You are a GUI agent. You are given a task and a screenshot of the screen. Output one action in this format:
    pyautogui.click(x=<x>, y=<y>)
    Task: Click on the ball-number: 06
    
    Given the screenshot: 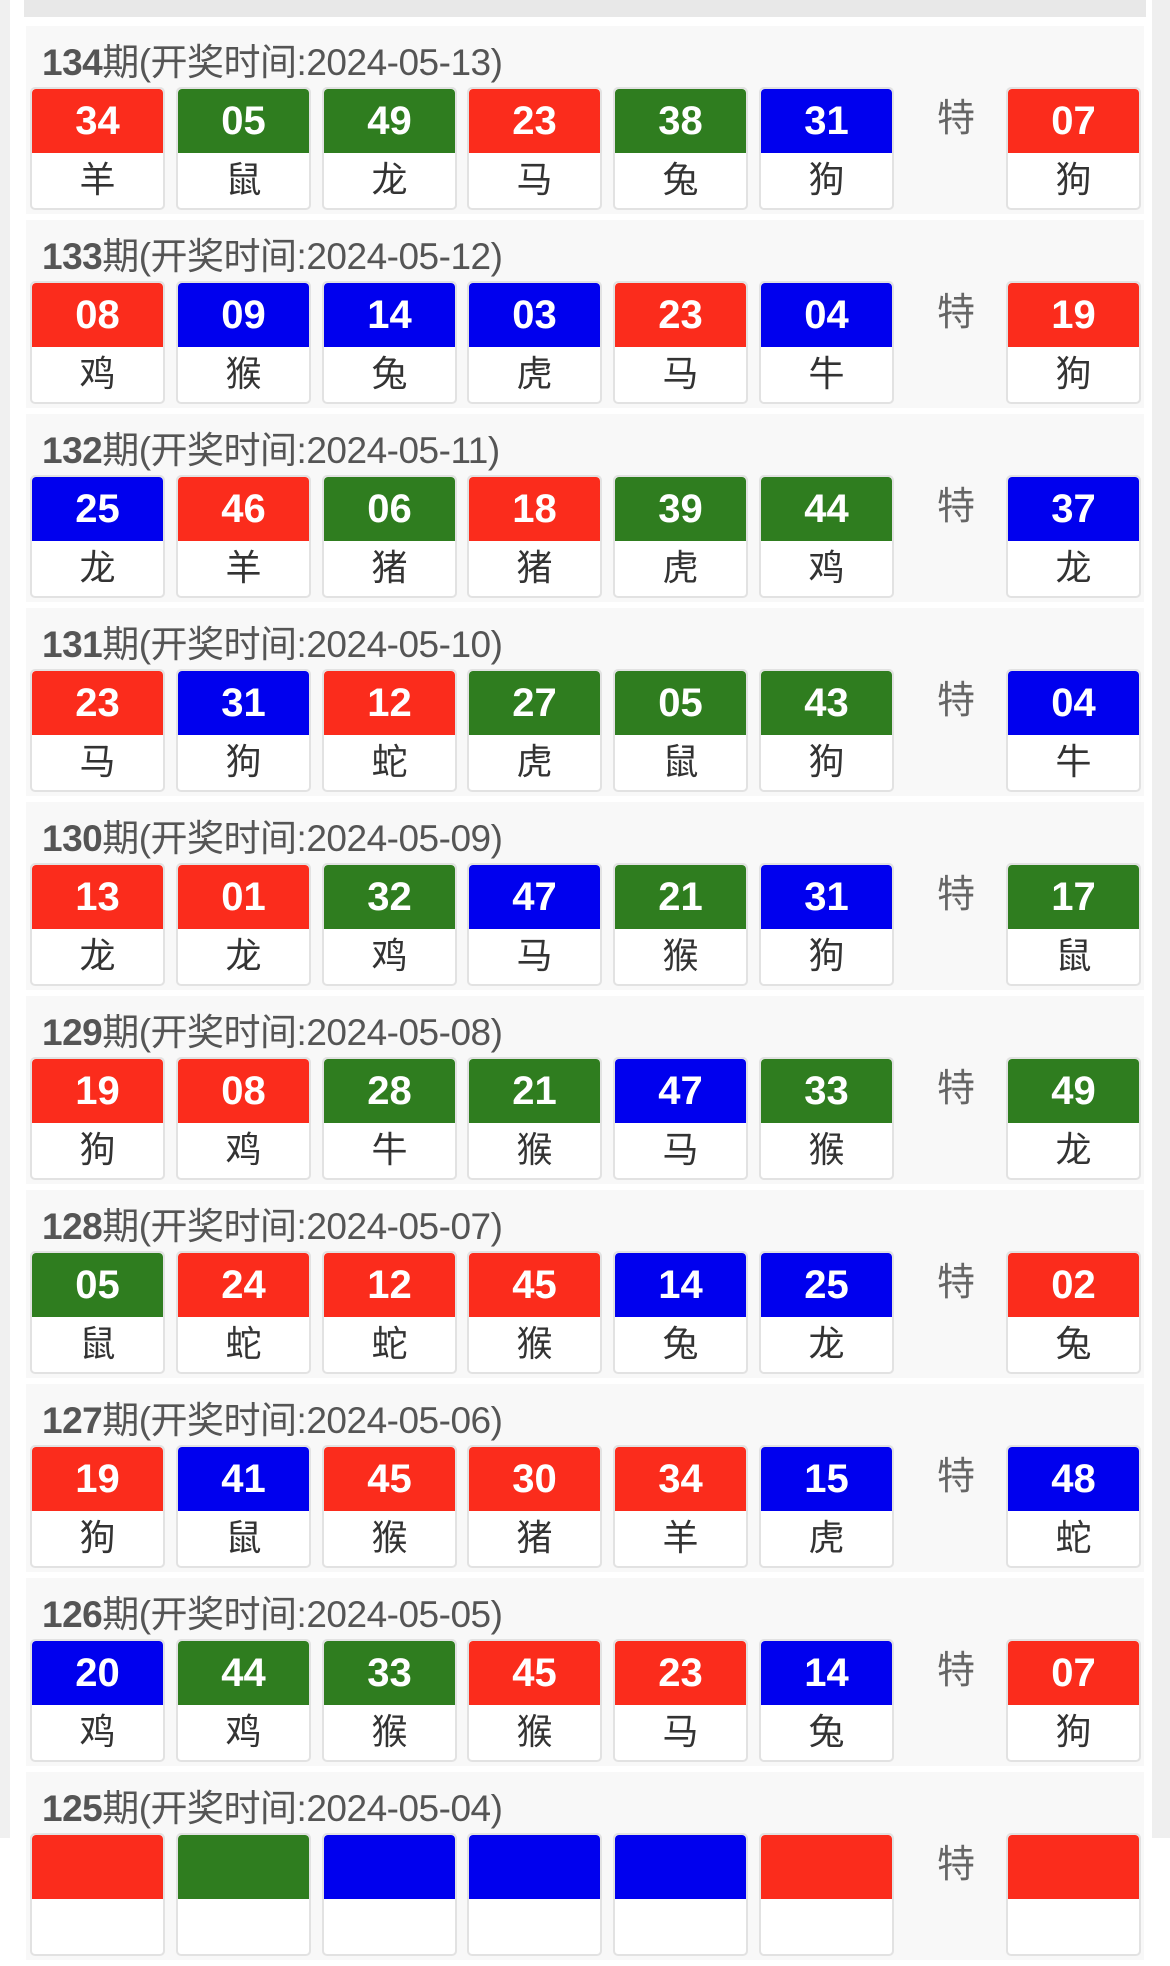 What is the action you would take?
    pyautogui.click(x=389, y=509)
    